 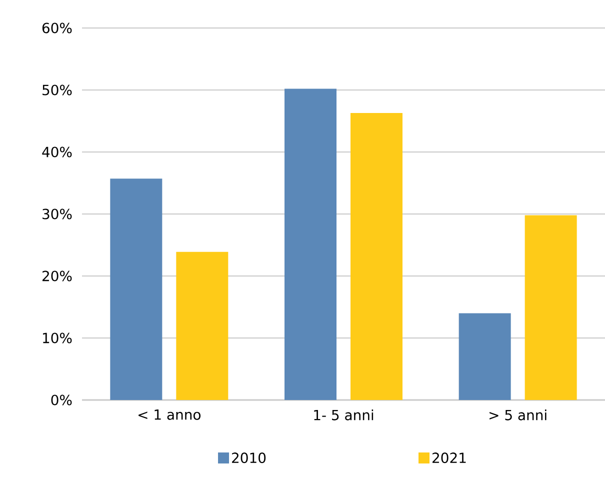 What do you see at coordinates (169, 415) in the screenshot?
I see `x-tick-label: < 1 anno` at bounding box center [169, 415].